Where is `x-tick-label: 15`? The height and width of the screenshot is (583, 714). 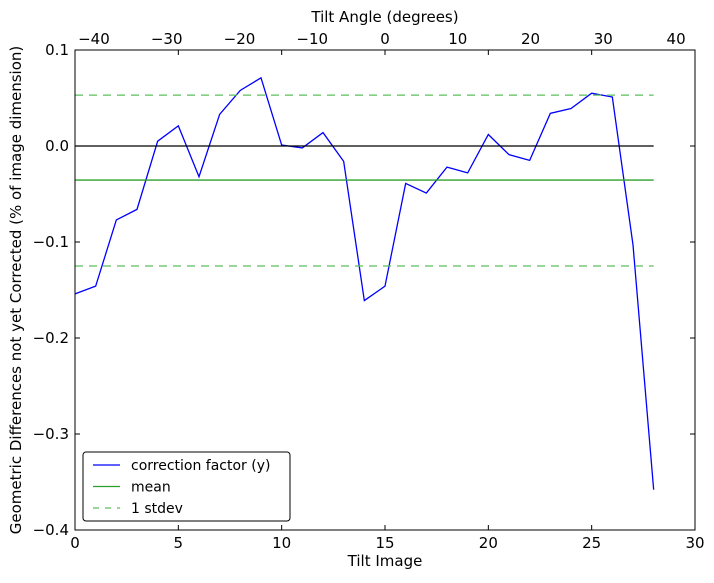 x-tick-label: 15 is located at coordinates (384, 543).